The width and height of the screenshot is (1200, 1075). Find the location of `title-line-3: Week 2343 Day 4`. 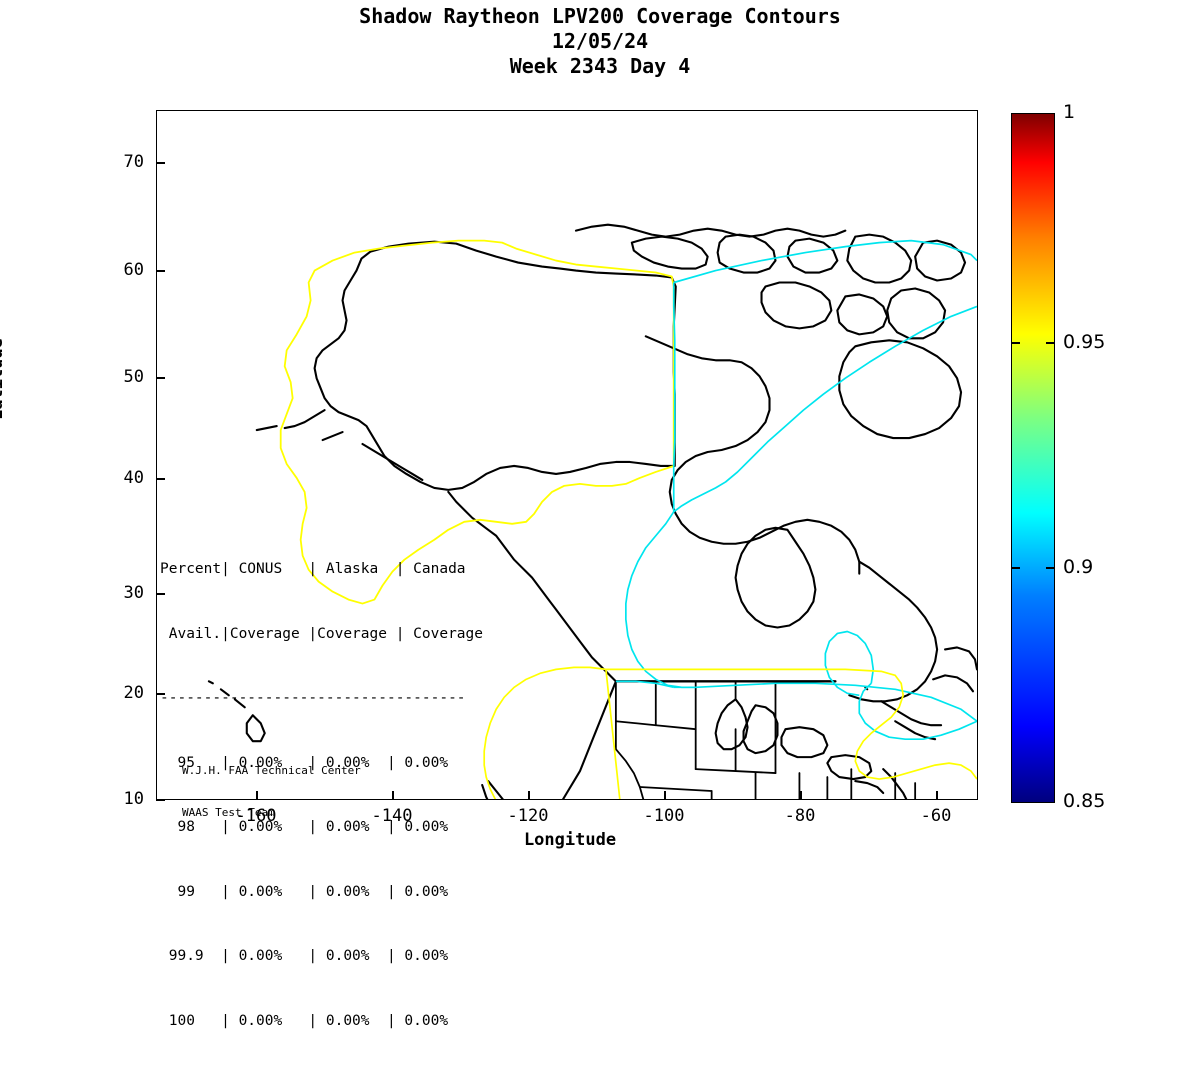

title-line-3: Week 2343 Day 4 is located at coordinates (600, 66).